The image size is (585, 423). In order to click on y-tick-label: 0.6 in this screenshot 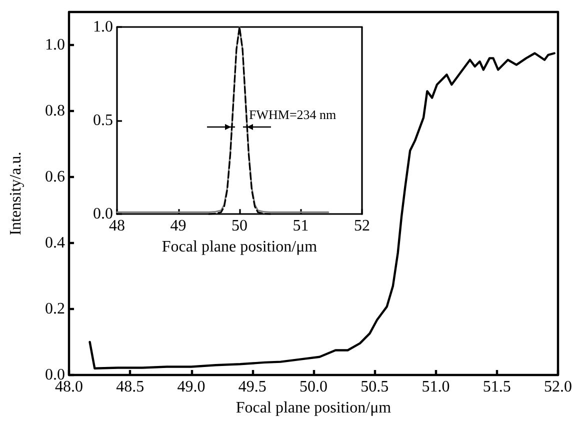, I will do `click(55, 177)`.